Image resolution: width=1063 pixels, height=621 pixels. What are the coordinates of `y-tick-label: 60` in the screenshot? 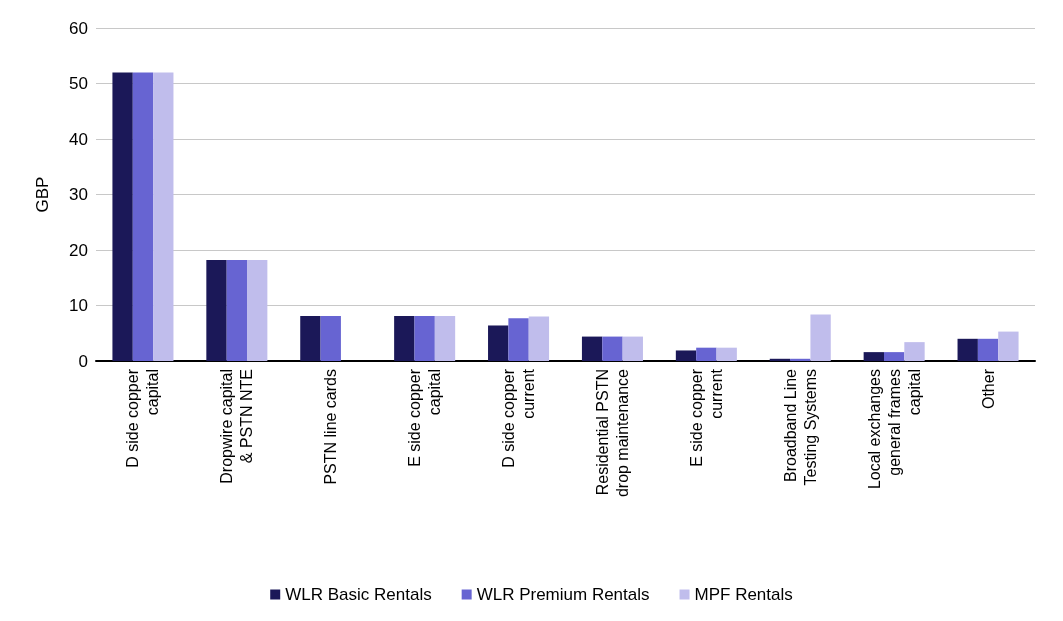 It's located at (78, 28).